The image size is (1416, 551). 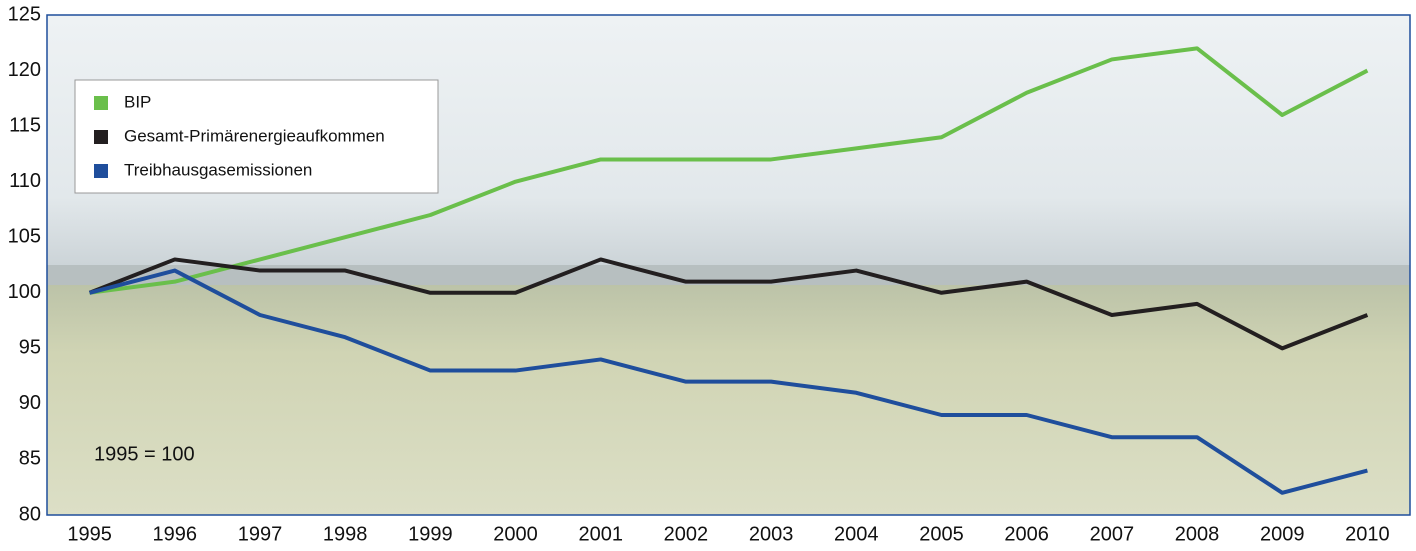 I want to click on x-tick-label: 2008, so click(x=1197, y=534).